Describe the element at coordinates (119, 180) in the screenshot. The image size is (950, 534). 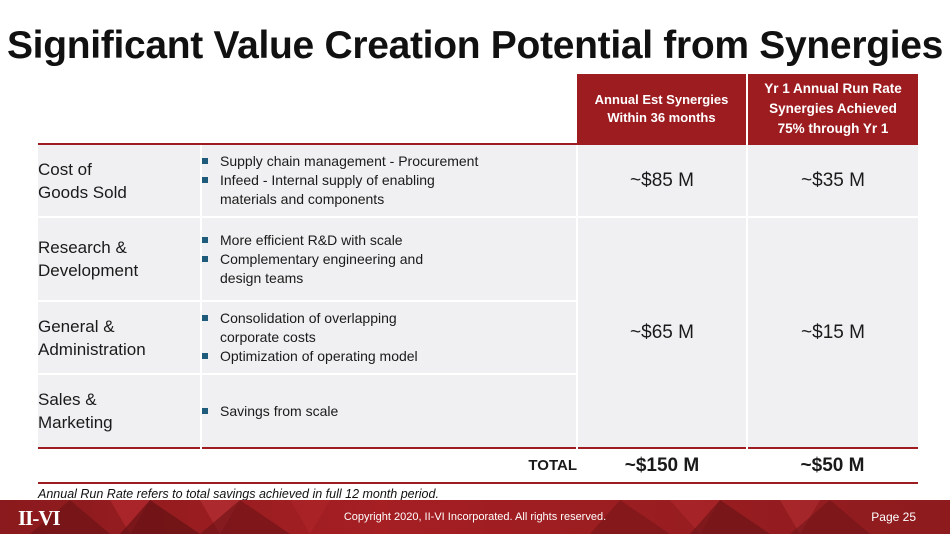
I see `category-cell: Cost of Goods Sold` at that location.